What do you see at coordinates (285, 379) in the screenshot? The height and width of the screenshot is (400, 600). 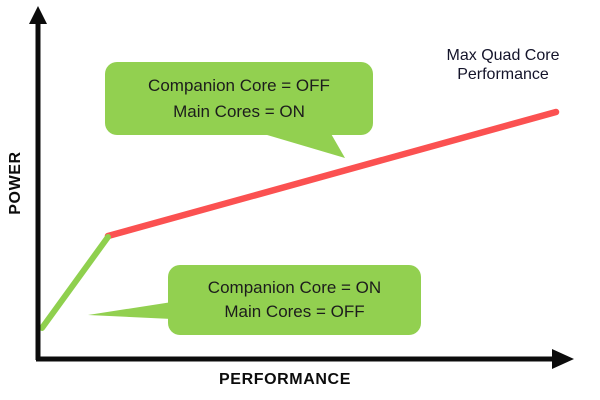 I see `x-axis-label: PERFORMANCE` at bounding box center [285, 379].